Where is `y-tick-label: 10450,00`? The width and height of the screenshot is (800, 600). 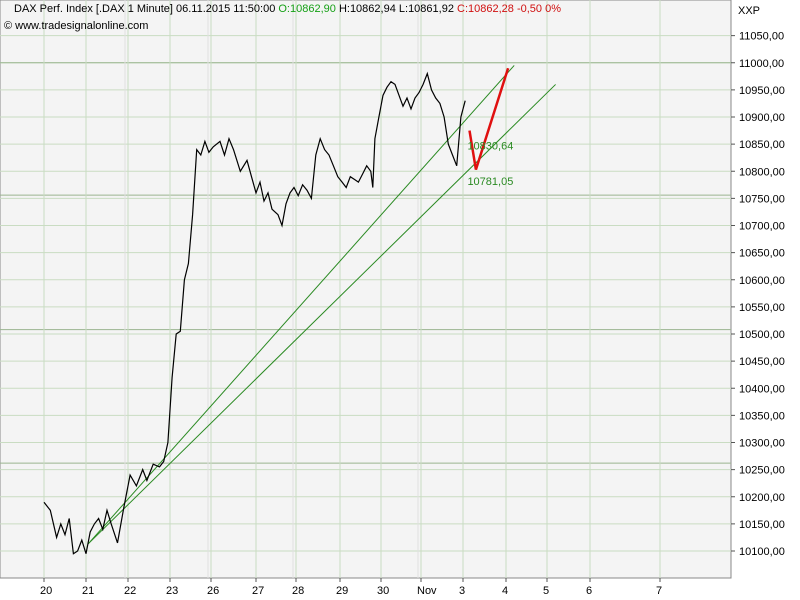 y-tick-label: 10450,00 is located at coordinates (762, 362).